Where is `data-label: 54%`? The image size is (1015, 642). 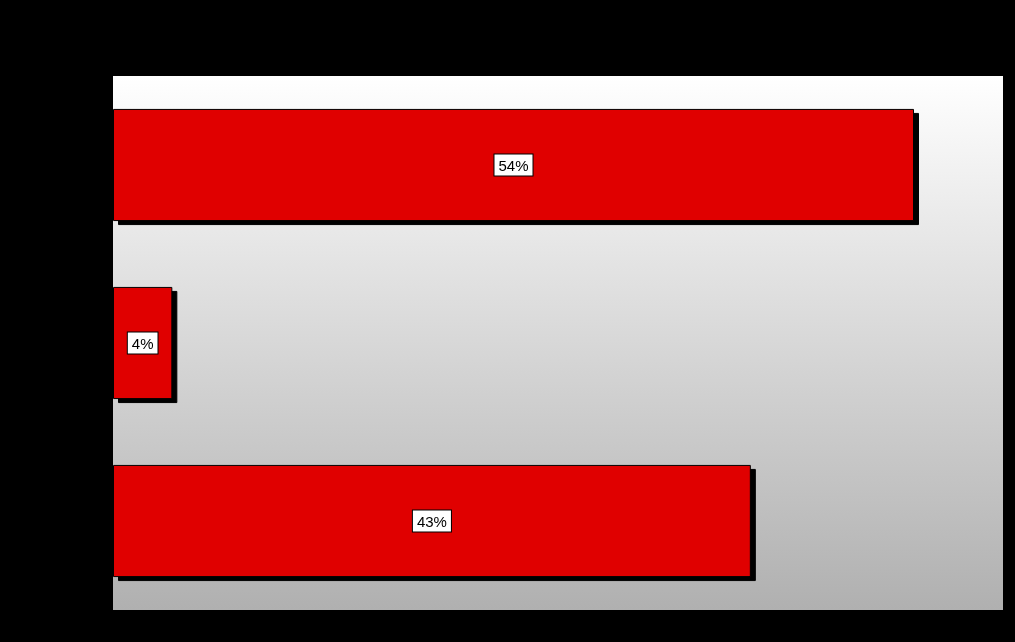
data-label: 54% is located at coordinates (513, 165).